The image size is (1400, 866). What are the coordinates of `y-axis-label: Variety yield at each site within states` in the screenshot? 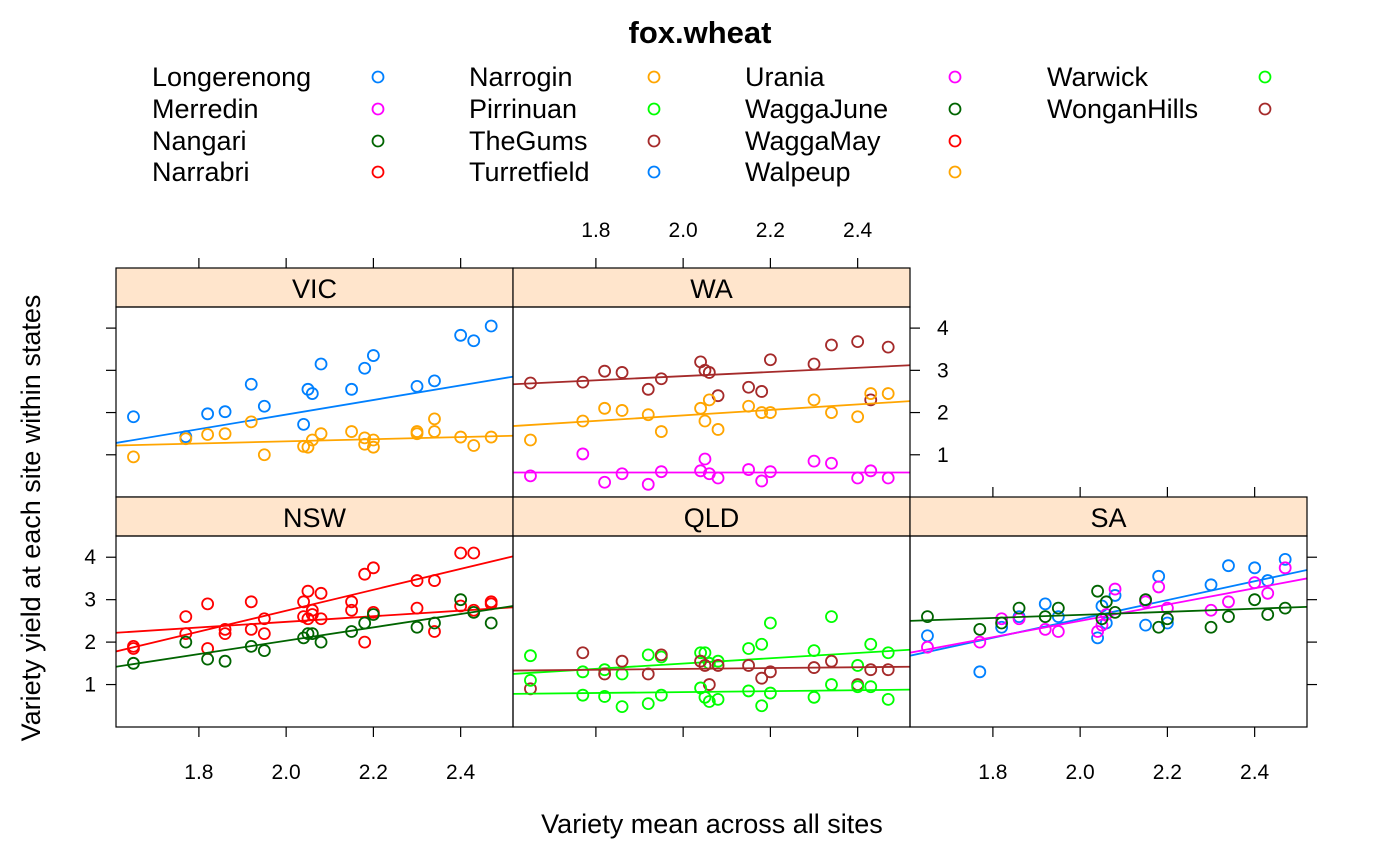 It's located at (31, 518).